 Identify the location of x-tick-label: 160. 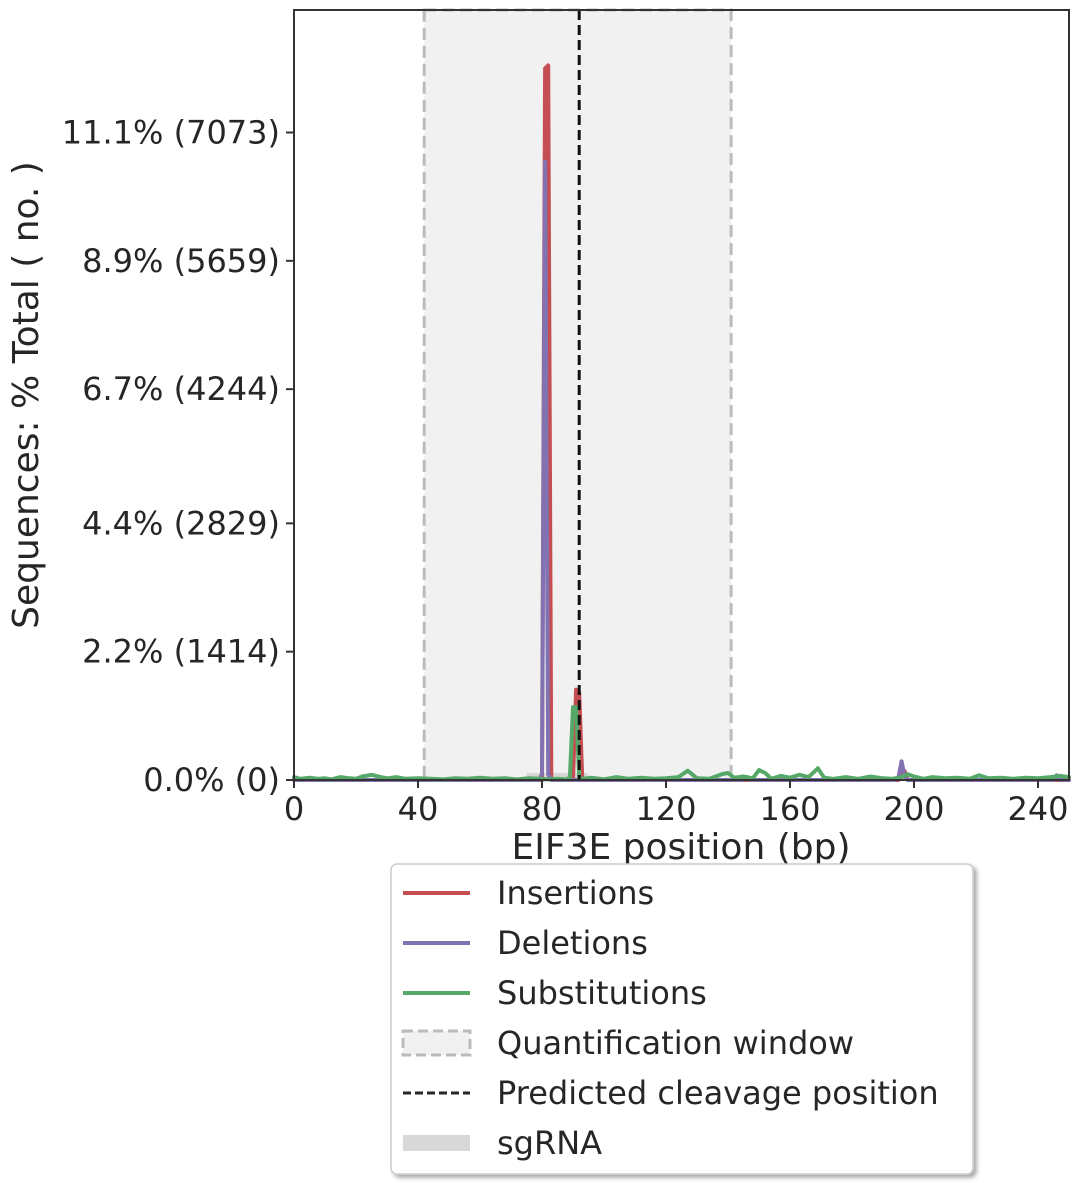
(789, 809).